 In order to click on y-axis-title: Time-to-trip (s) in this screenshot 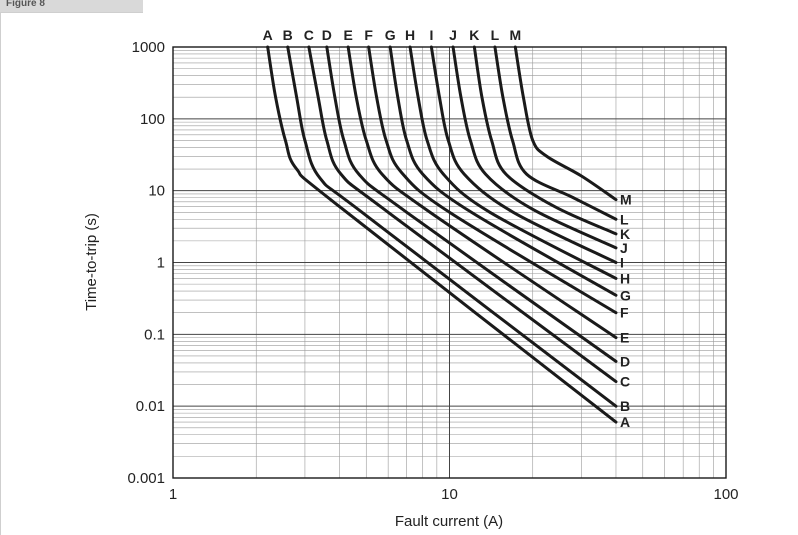, I will do `click(91, 262)`.